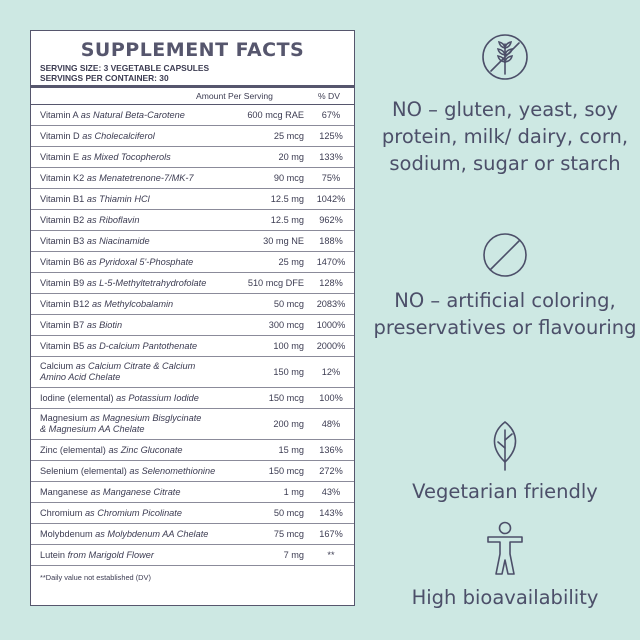  I want to click on nutrient-name: Lutein from Marigold Flower, so click(132, 555).